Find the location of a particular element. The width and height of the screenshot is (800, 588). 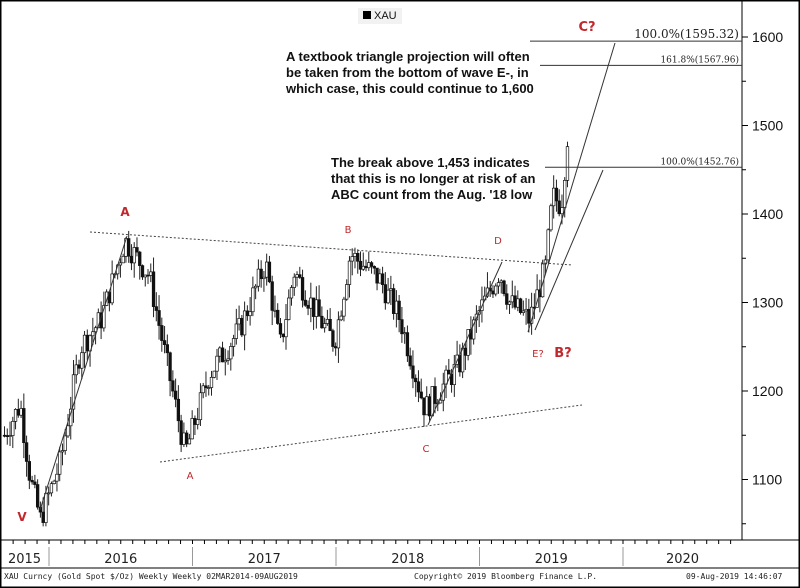

y-tick-label: 1500 is located at coordinates (767, 126).